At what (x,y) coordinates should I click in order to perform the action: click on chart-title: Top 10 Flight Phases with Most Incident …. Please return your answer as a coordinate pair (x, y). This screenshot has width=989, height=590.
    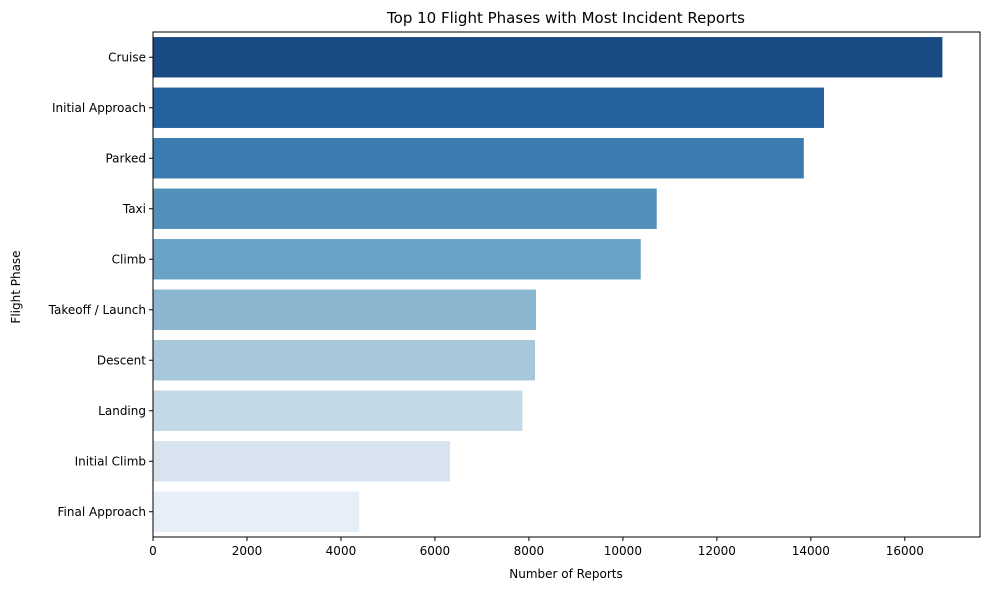
    Looking at the image, I should click on (565, 18).